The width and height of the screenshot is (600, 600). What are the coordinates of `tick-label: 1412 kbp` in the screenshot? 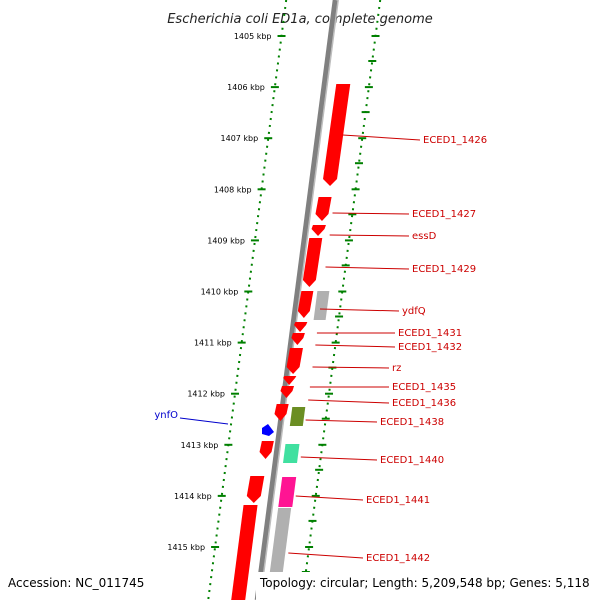 It's located at (206, 394).